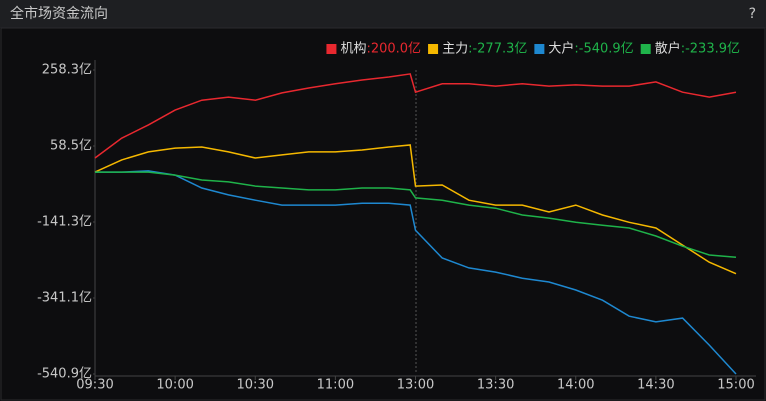  What do you see at coordinates (64, 374) in the screenshot?
I see `y-tick-label: -540.9亿` at bounding box center [64, 374].